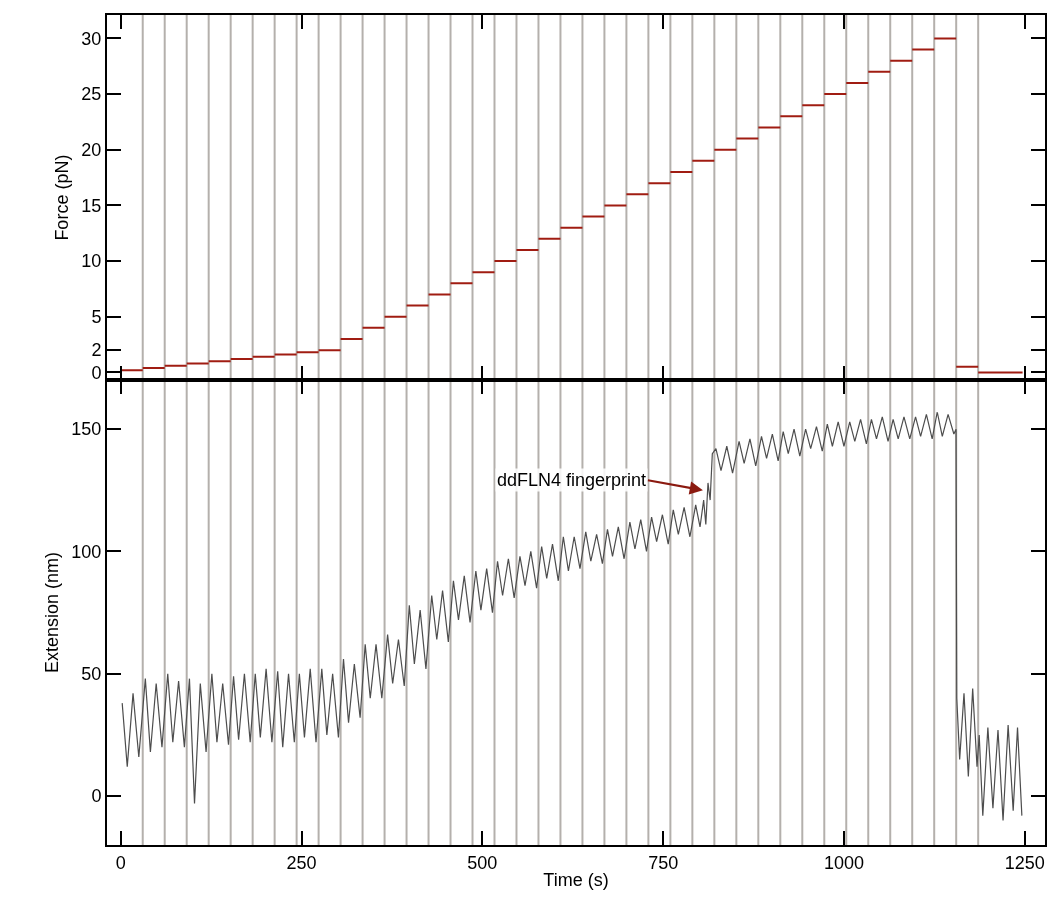  I want to click on x-tick-label: 0, so click(120, 862).